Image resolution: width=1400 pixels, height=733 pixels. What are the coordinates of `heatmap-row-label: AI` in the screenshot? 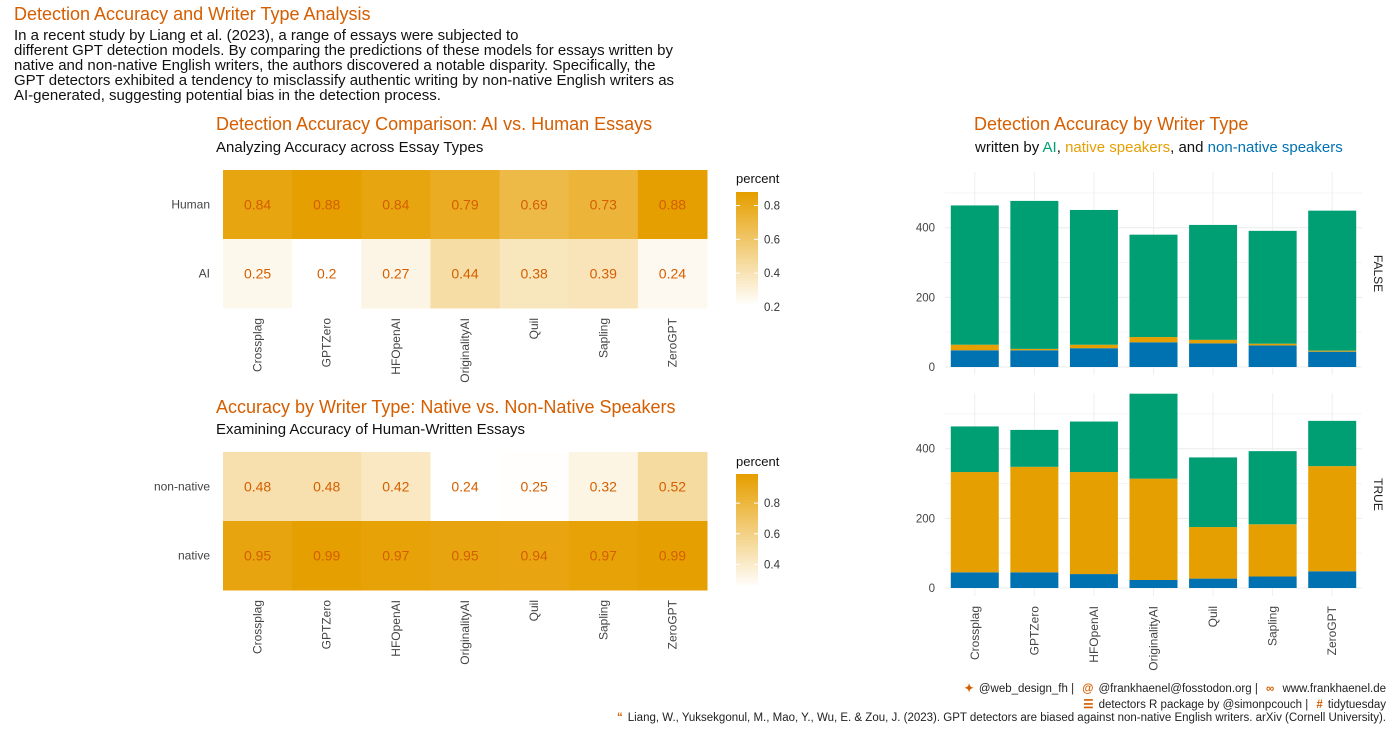 It's located at (204, 274).